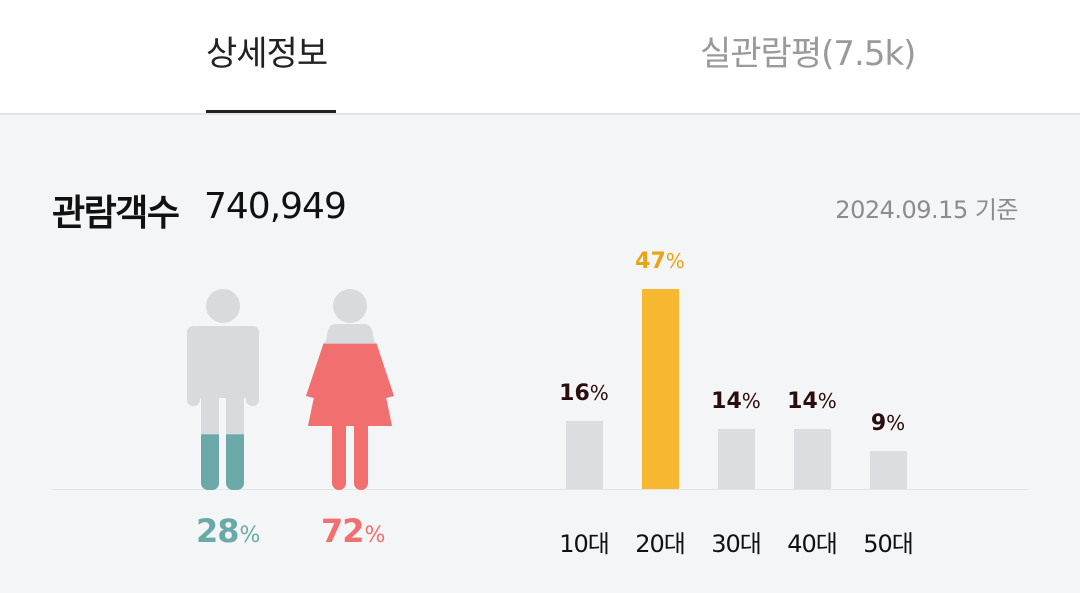  I want to click on tab-reviews: 실관람평(7.5k), so click(808, 54).